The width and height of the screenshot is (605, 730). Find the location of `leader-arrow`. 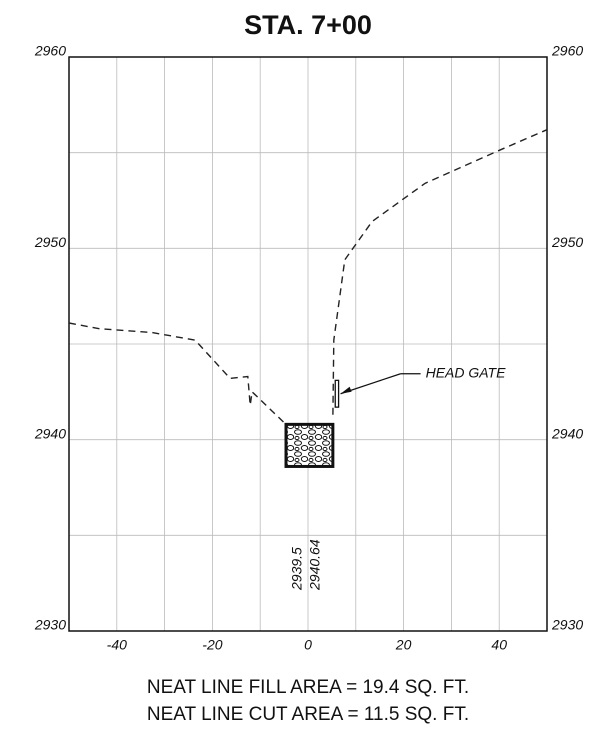

leader-arrow is located at coordinates (346, 390).